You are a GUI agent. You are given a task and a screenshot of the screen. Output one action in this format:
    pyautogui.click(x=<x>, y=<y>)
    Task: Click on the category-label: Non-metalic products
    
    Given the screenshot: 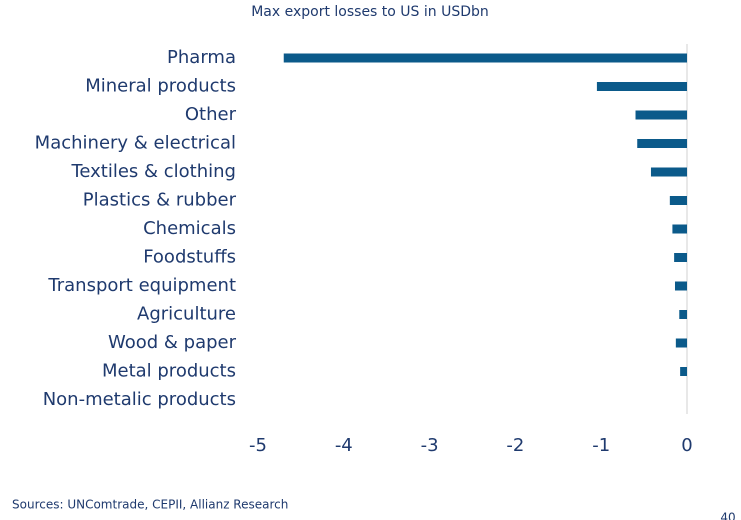 What is the action you would take?
    pyautogui.click(x=139, y=399)
    